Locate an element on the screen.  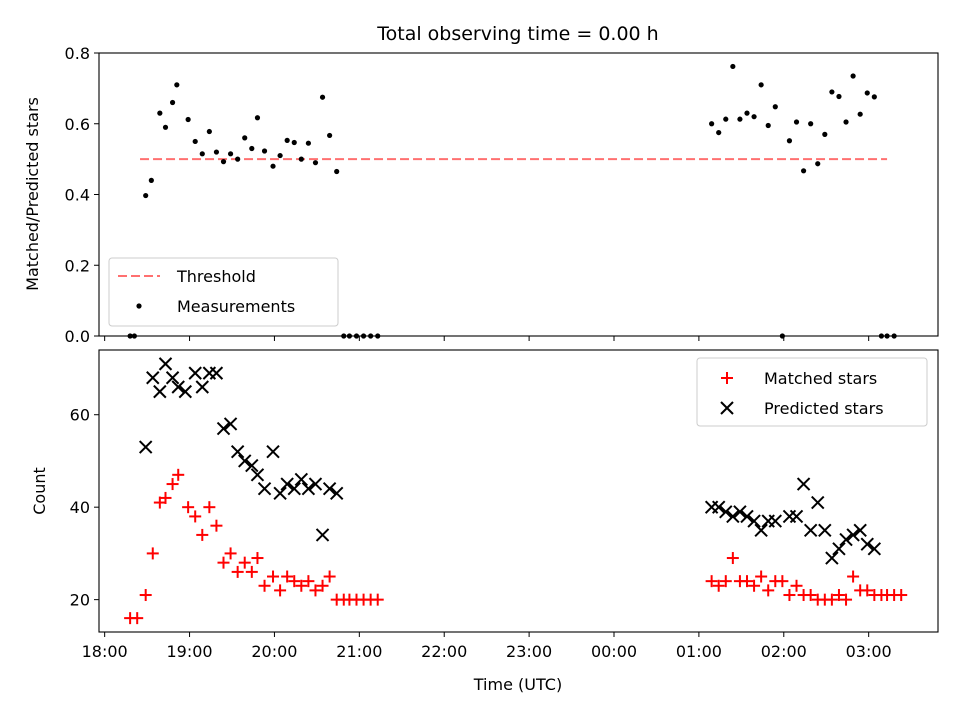
x-tick-label: 20:00 is located at coordinates (274, 651).